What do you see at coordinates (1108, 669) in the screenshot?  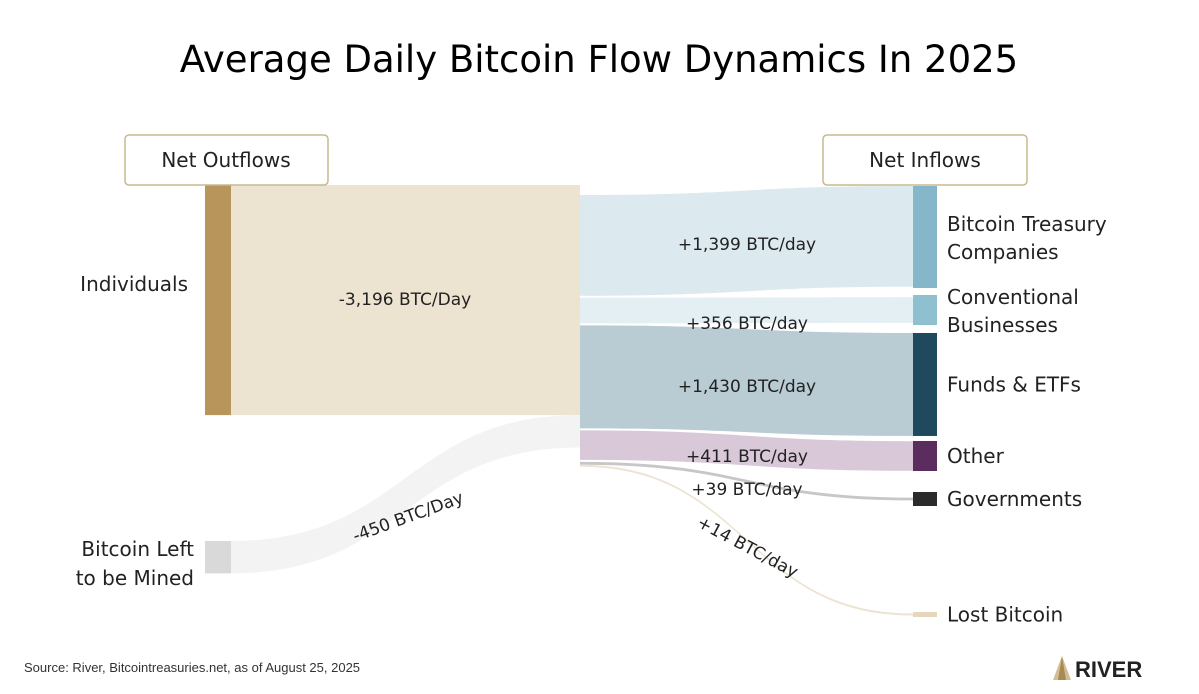 I see `svg-text: RIVER` at bounding box center [1108, 669].